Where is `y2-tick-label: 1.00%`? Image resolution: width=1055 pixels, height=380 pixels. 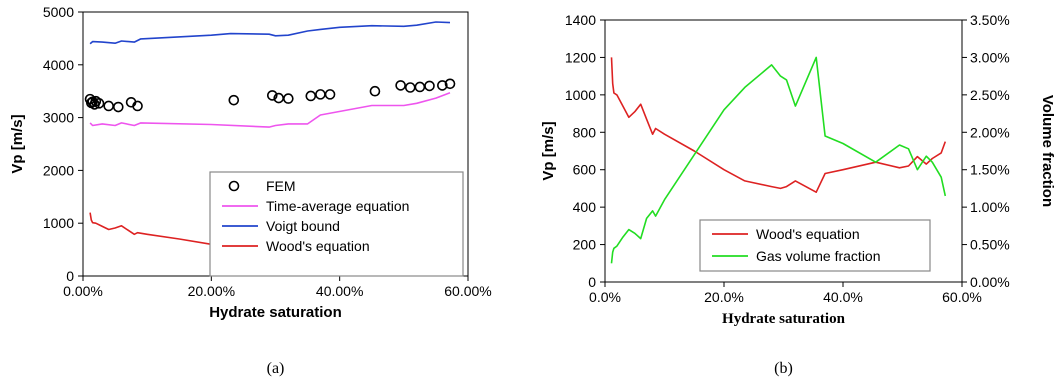 y2-tick-label: 1.00% is located at coordinates (990, 207).